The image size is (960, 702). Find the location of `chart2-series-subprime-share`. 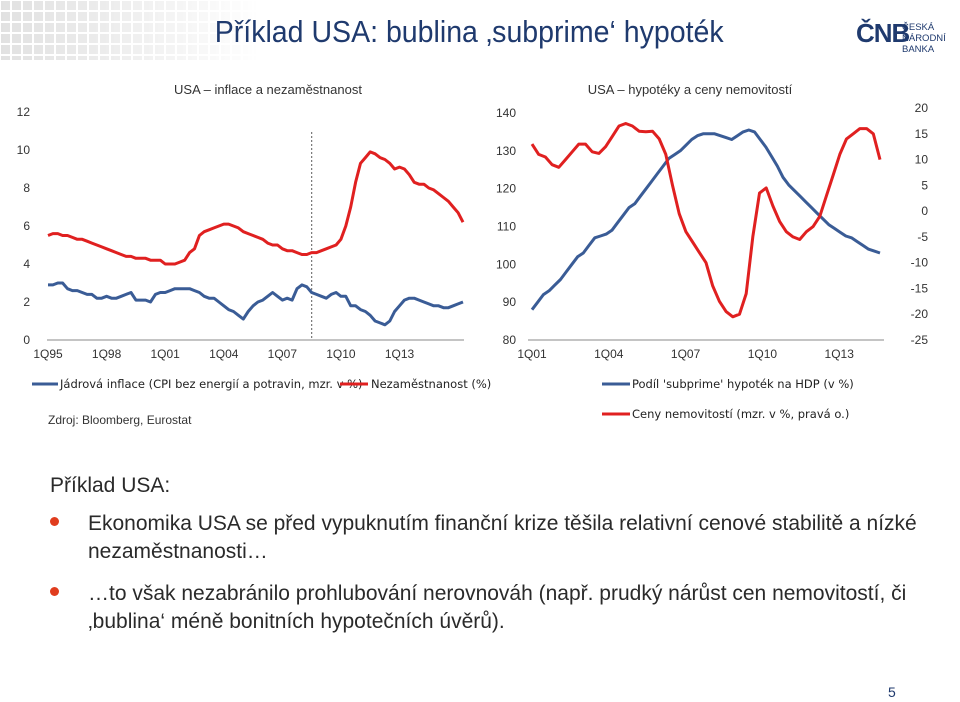

chart2-series-subprime-share is located at coordinates (705, 219).